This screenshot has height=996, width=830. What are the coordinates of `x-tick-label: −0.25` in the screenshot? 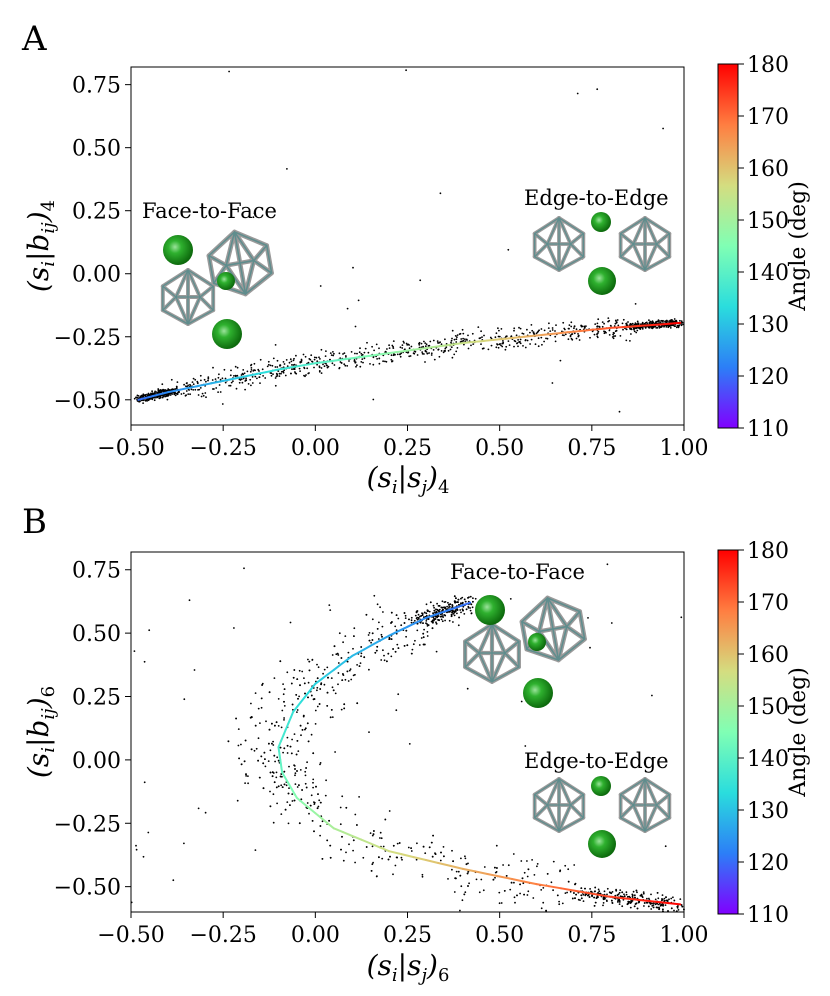 It's located at (222, 448).